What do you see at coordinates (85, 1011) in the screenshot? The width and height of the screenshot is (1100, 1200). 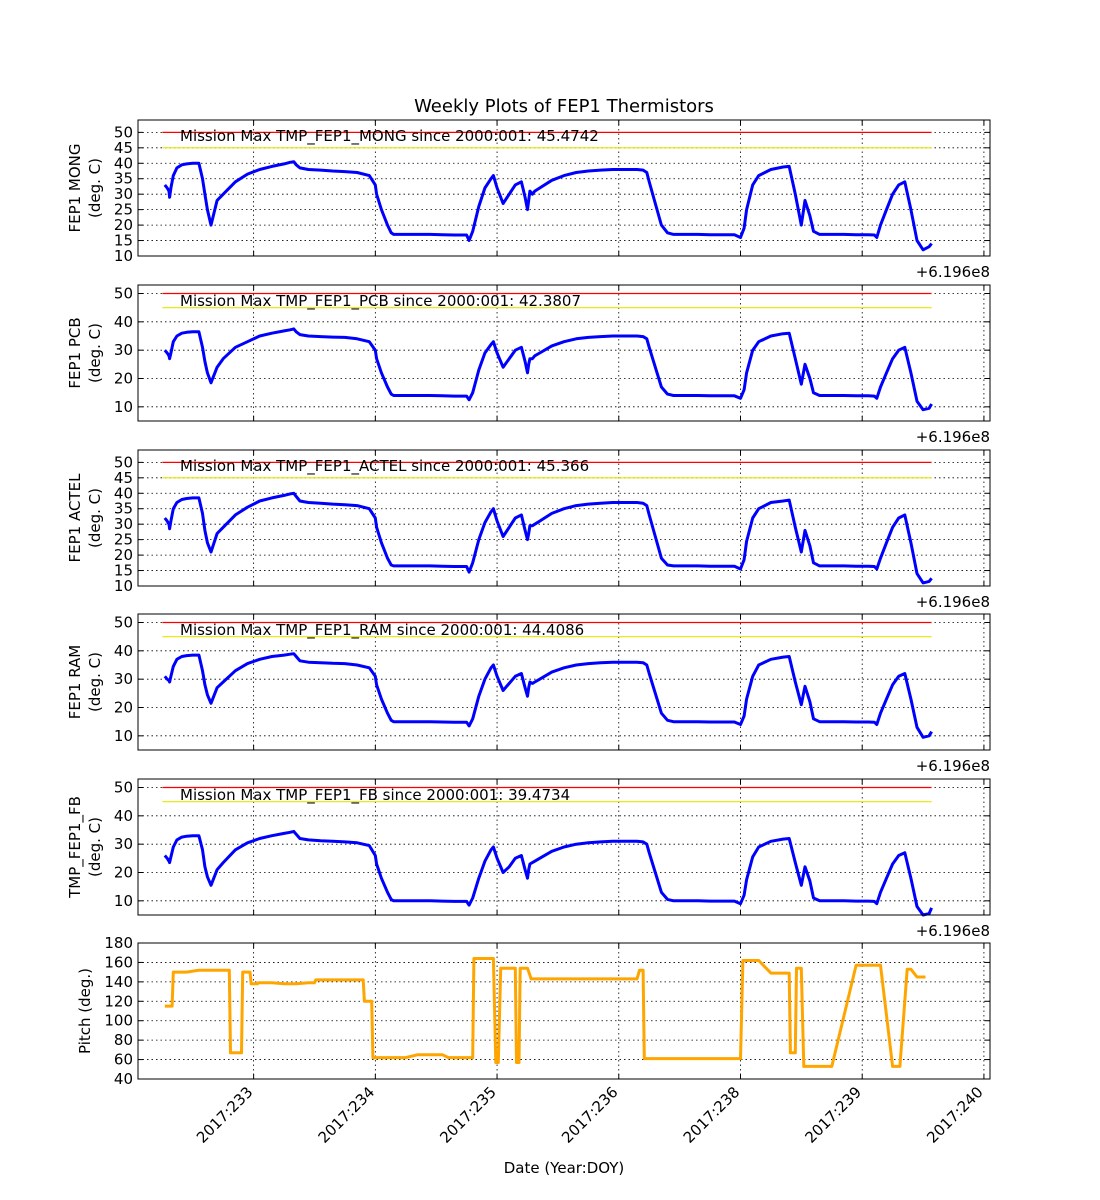 I see `y-axis-label: Pitch (deg.)` at bounding box center [85, 1011].